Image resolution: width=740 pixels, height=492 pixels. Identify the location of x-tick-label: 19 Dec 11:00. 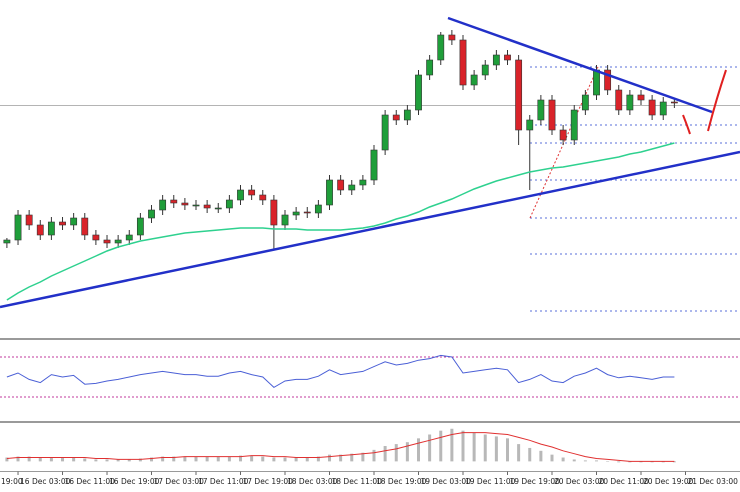
(490, 481).